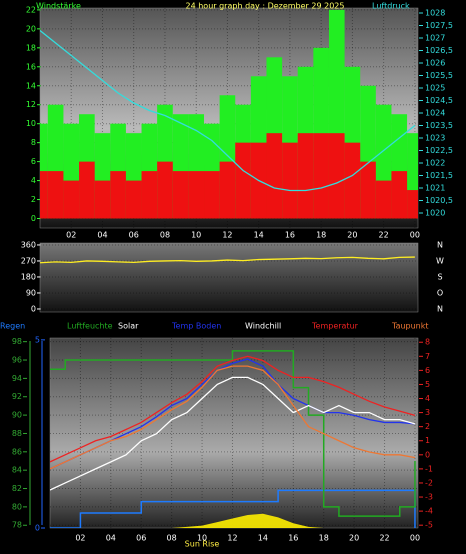  What do you see at coordinates (427, 370) in the screenshot?
I see `y2-tick-label: 6` at bounding box center [427, 370].